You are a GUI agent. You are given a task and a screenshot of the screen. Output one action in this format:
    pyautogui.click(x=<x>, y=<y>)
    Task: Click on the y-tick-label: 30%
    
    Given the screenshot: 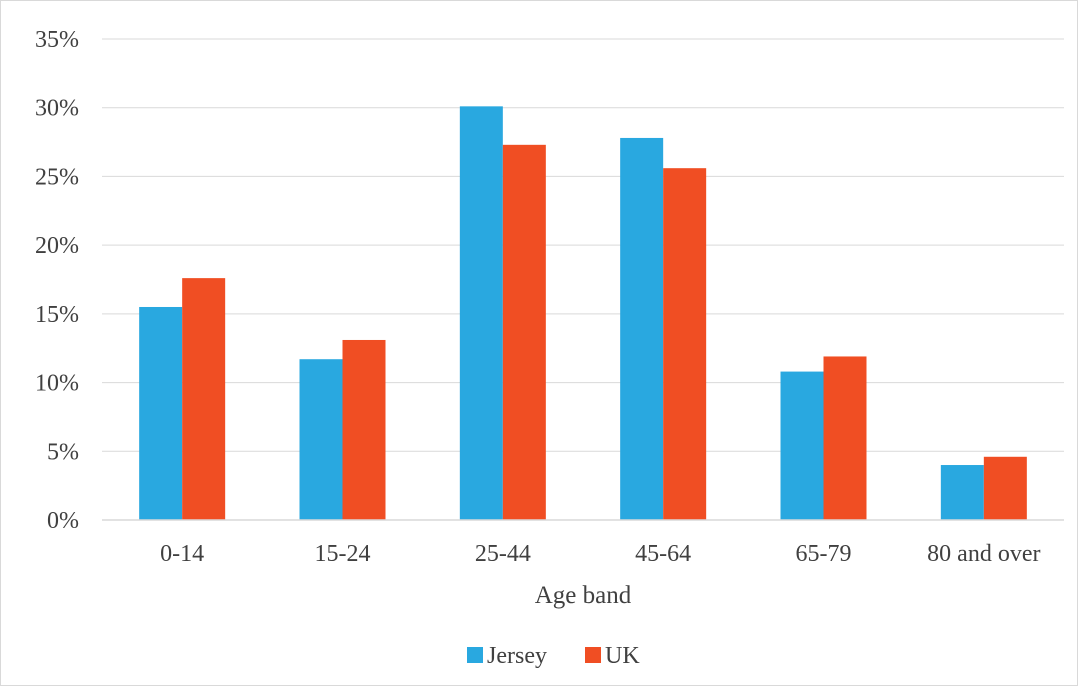 What is the action you would take?
    pyautogui.click(x=57, y=109)
    